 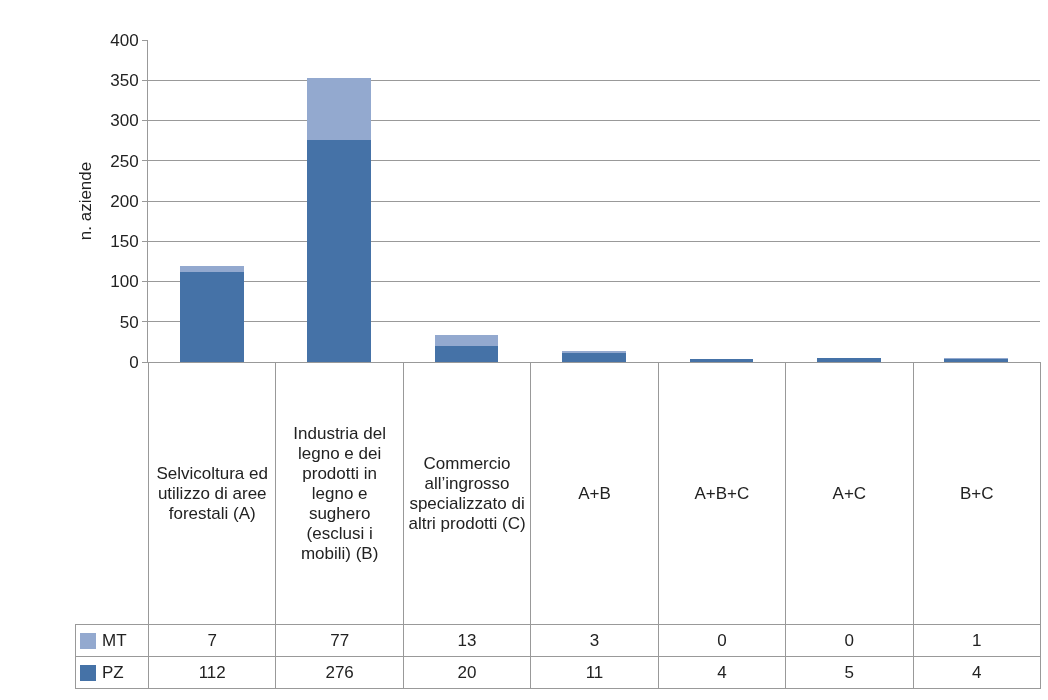 What do you see at coordinates (112, 672) in the screenshot?
I see `legend-label: PZ` at bounding box center [112, 672].